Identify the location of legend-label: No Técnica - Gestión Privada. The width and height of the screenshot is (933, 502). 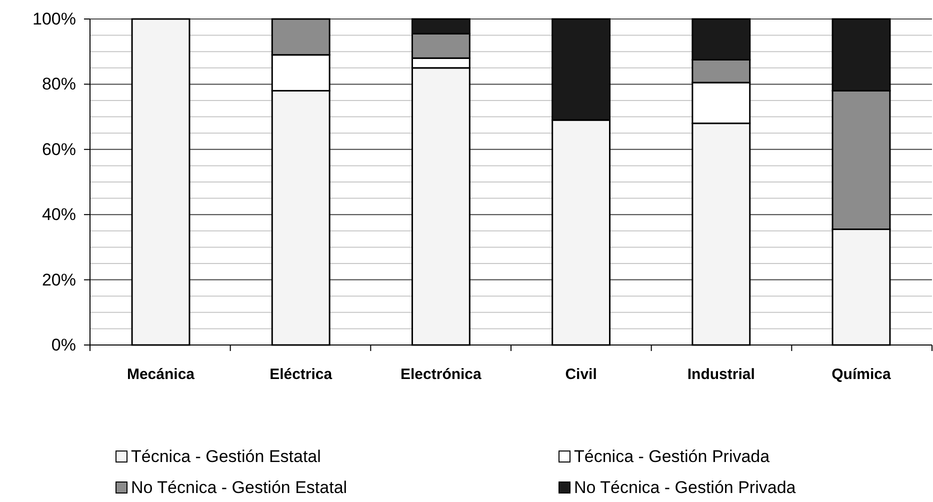
(685, 487).